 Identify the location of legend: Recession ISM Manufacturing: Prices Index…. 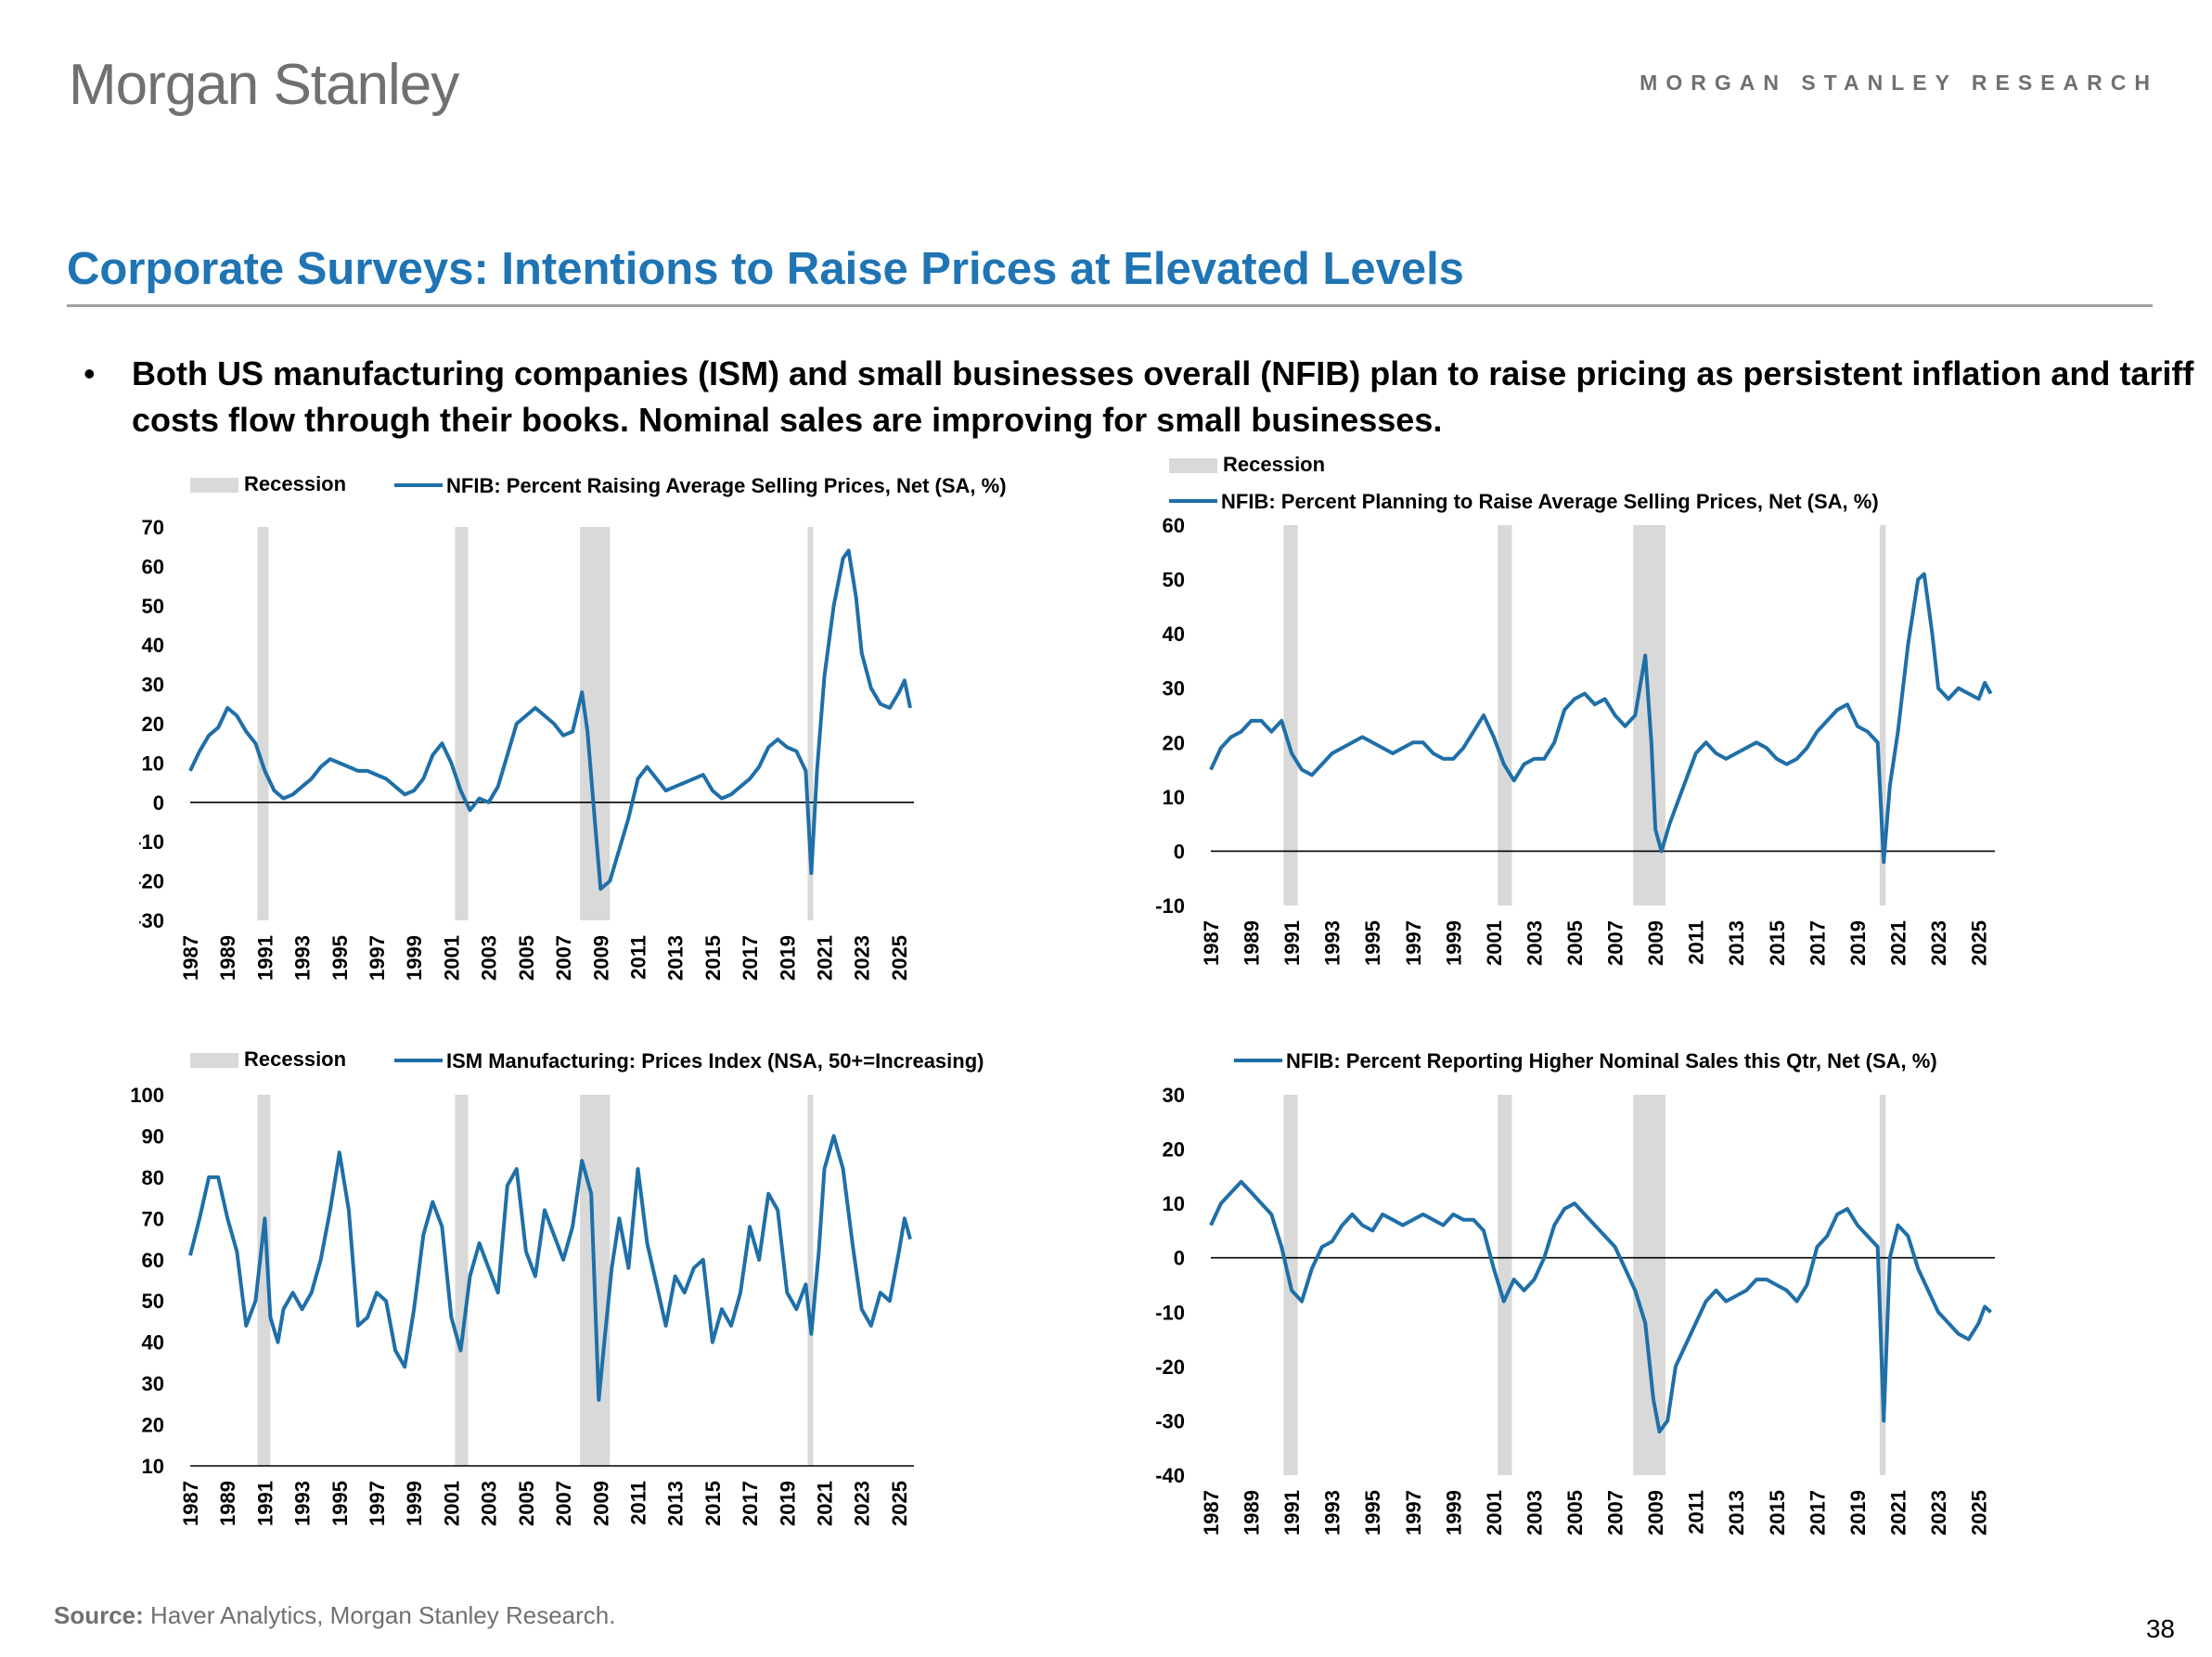
(587, 1060).